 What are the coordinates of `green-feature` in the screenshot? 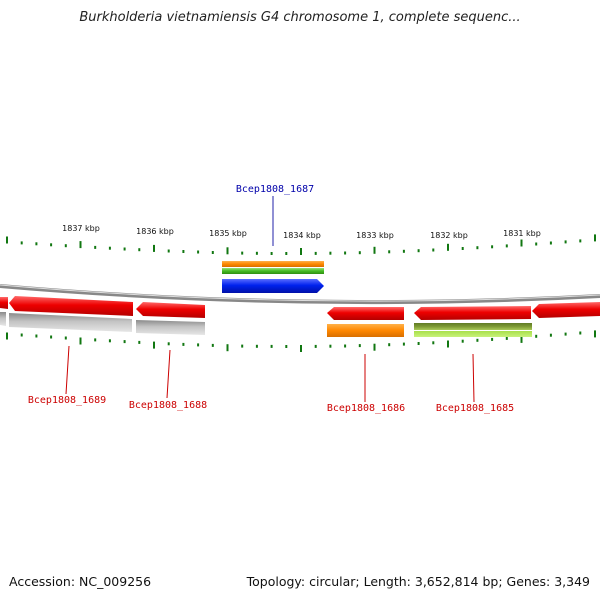 It's located at (273, 271).